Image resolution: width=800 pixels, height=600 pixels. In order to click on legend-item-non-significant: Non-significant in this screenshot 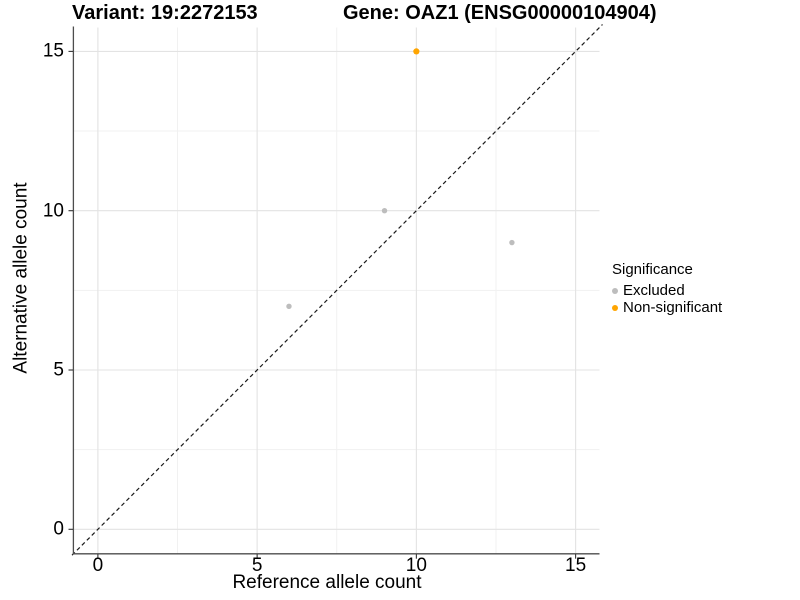, I will do `click(667, 307)`.